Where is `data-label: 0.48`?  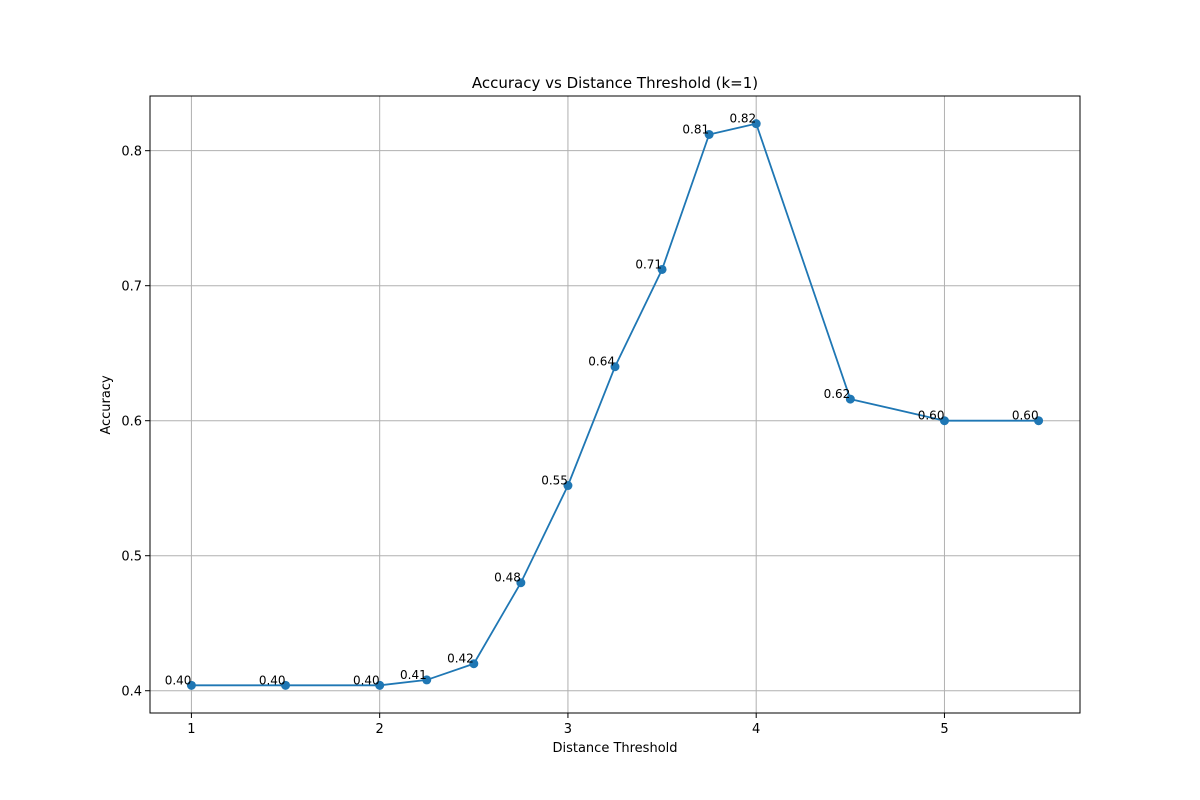
data-label: 0.48 is located at coordinates (507, 578).